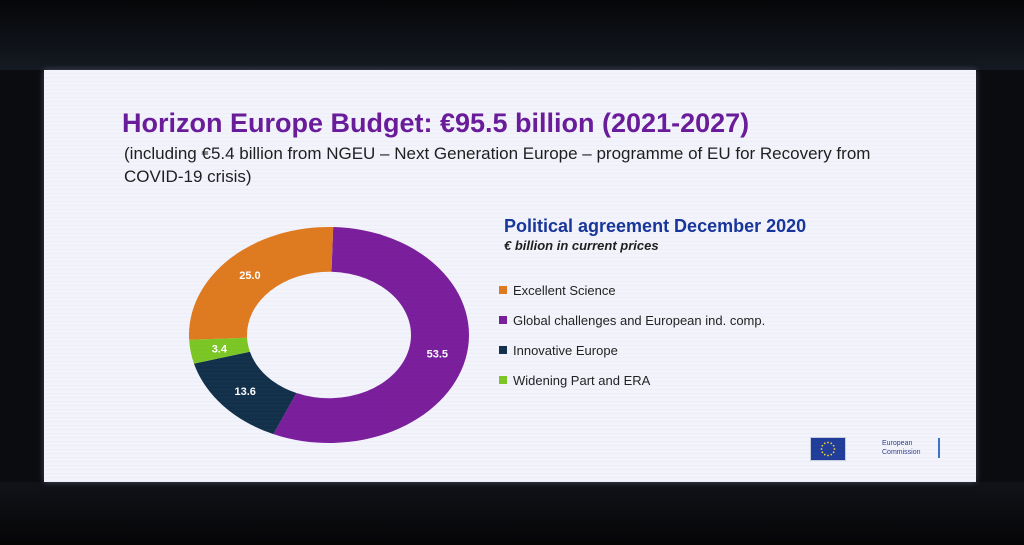 This screenshot has height=545, width=1024. Describe the element at coordinates (512, 35) in the screenshot. I see `stage-background-top` at that location.